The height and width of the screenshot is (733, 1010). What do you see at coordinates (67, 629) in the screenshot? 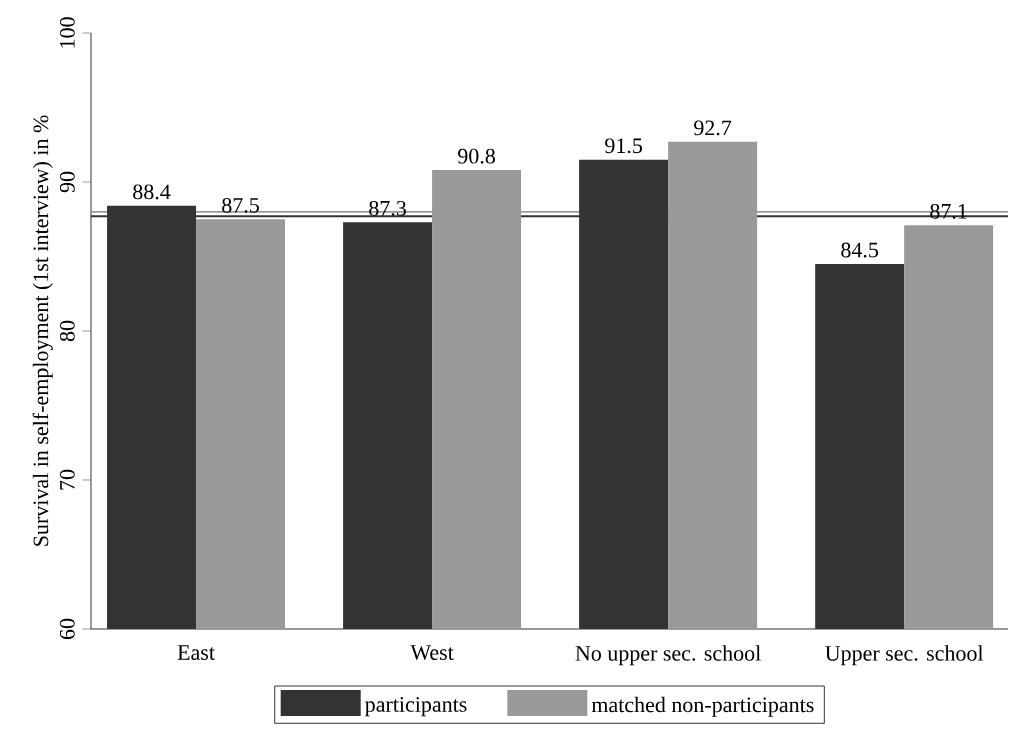
I see `y-tick-label: 60` at bounding box center [67, 629].